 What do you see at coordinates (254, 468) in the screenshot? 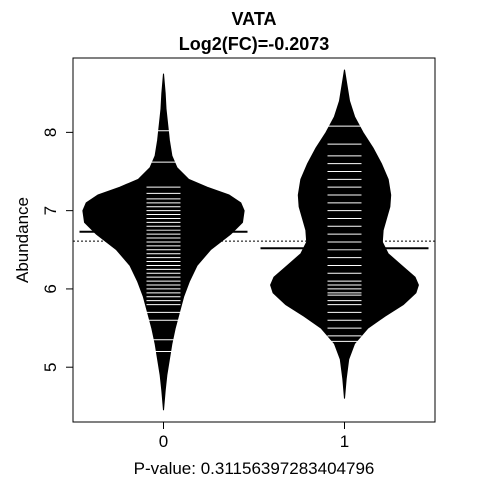
I see `x-axis-label: P-value: 0.31156397283404796` at bounding box center [254, 468].